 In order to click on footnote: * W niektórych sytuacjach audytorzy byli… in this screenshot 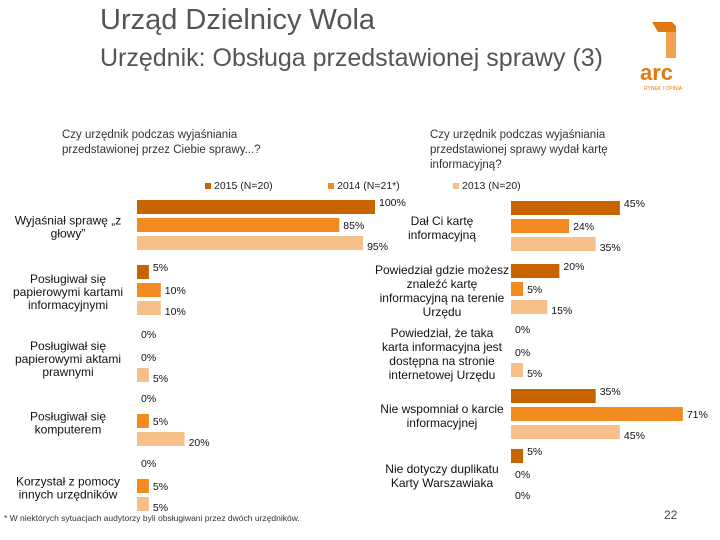, I will do `click(152, 518)`.